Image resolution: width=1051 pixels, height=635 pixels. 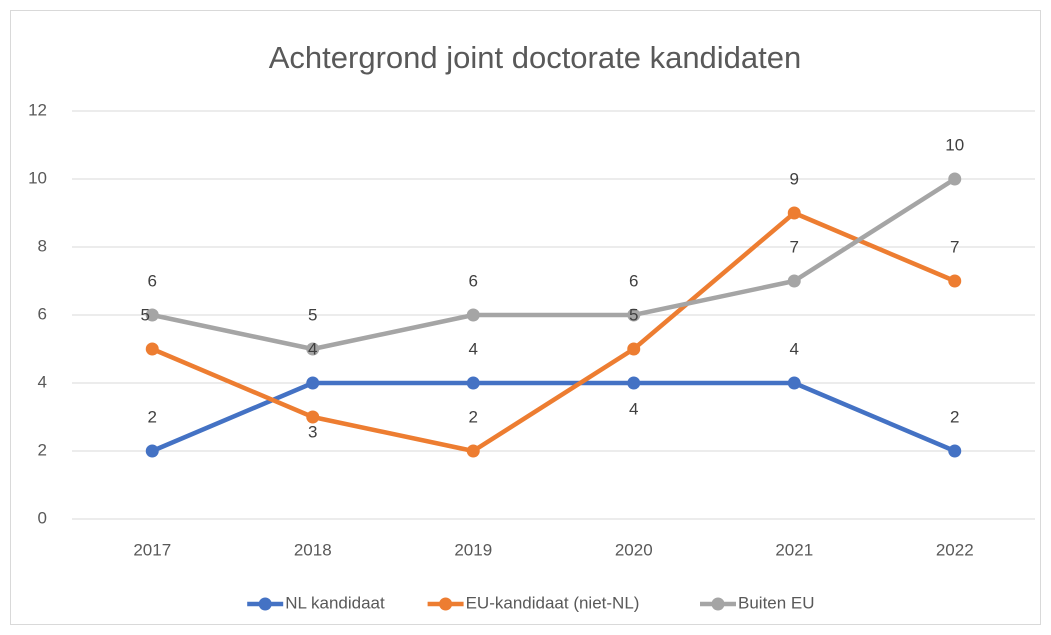 What do you see at coordinates (553, 602) in the screenshot?
I see `legend-label: EU-kandidaat (niet-NL)` at bounding box center [553, 602].